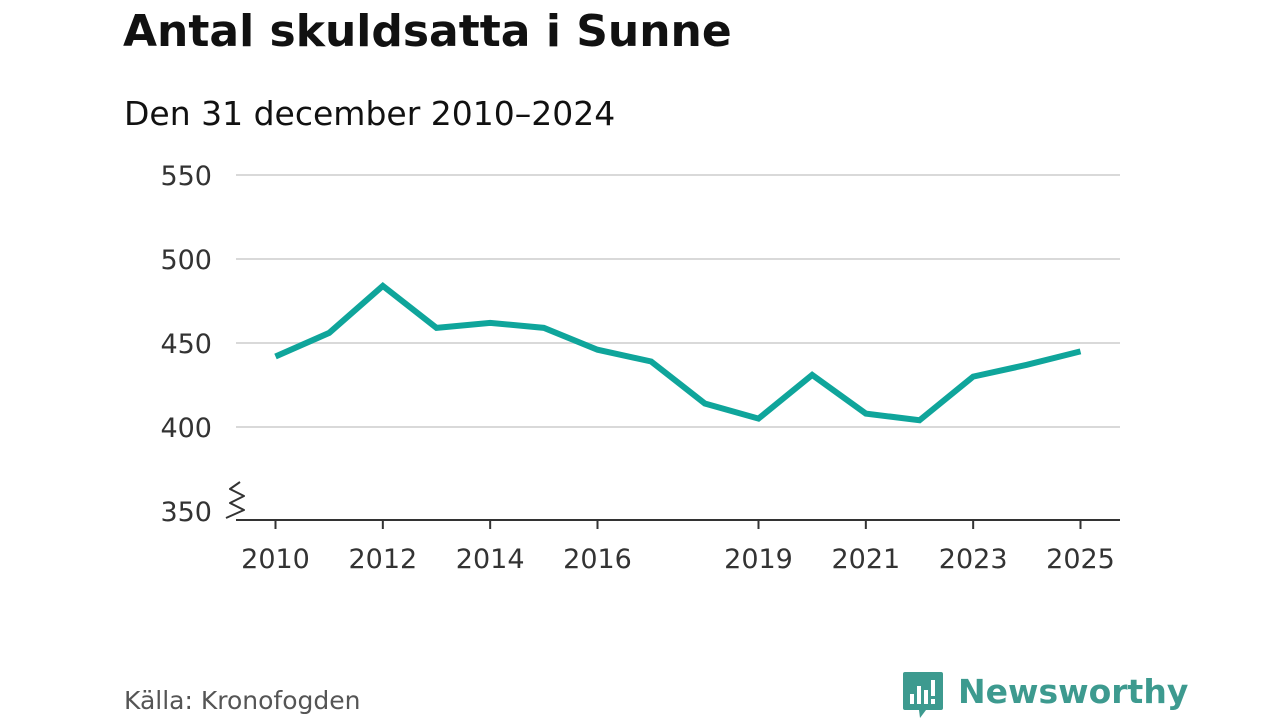  I want to click on x-tick-label-2019: 2019, so click(758, 559).